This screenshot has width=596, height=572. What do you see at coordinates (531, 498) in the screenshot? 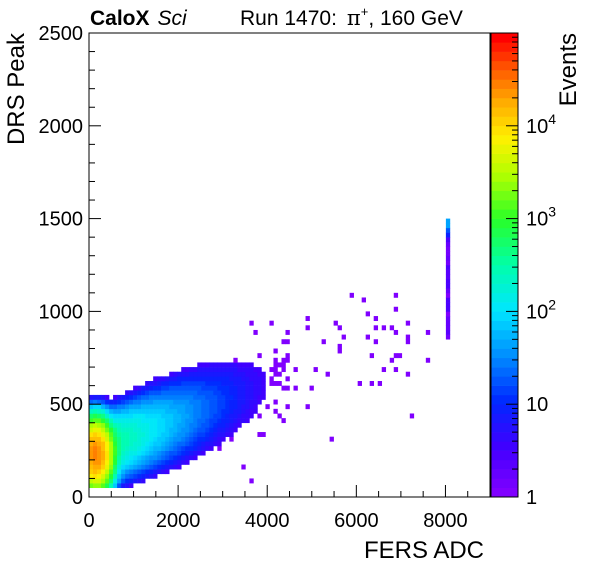
I see `z-tick-label: 1` at bounding box center [531, 498].